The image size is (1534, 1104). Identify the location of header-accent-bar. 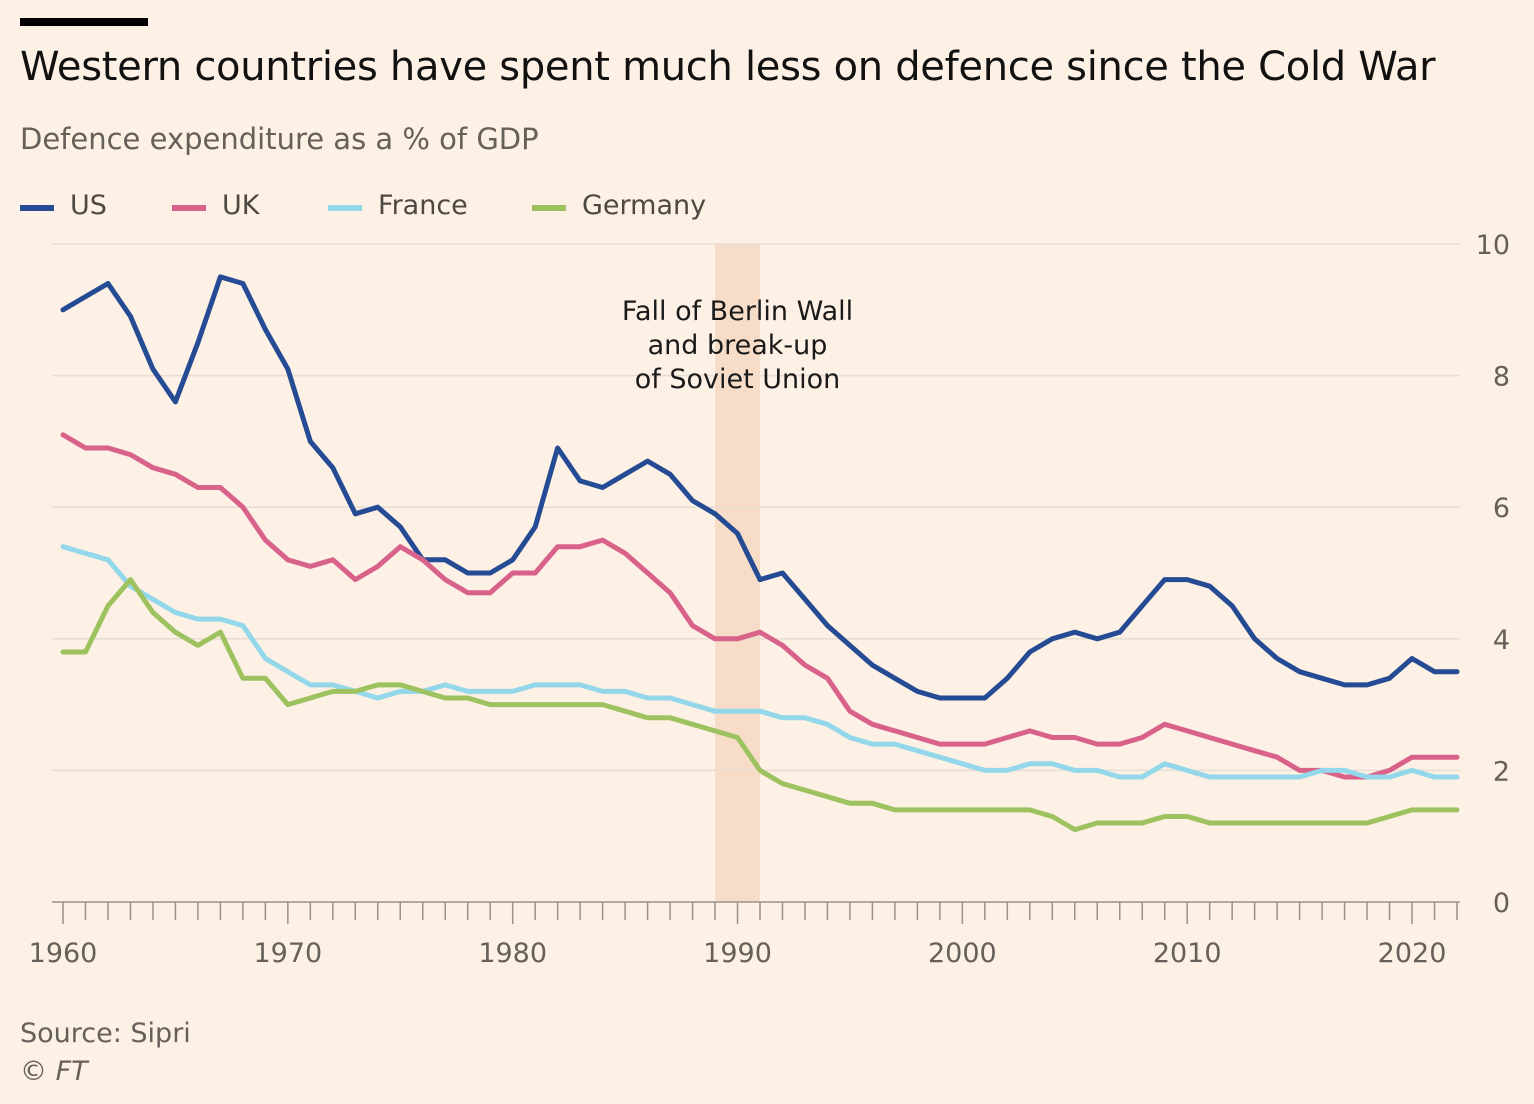
(84, 22).